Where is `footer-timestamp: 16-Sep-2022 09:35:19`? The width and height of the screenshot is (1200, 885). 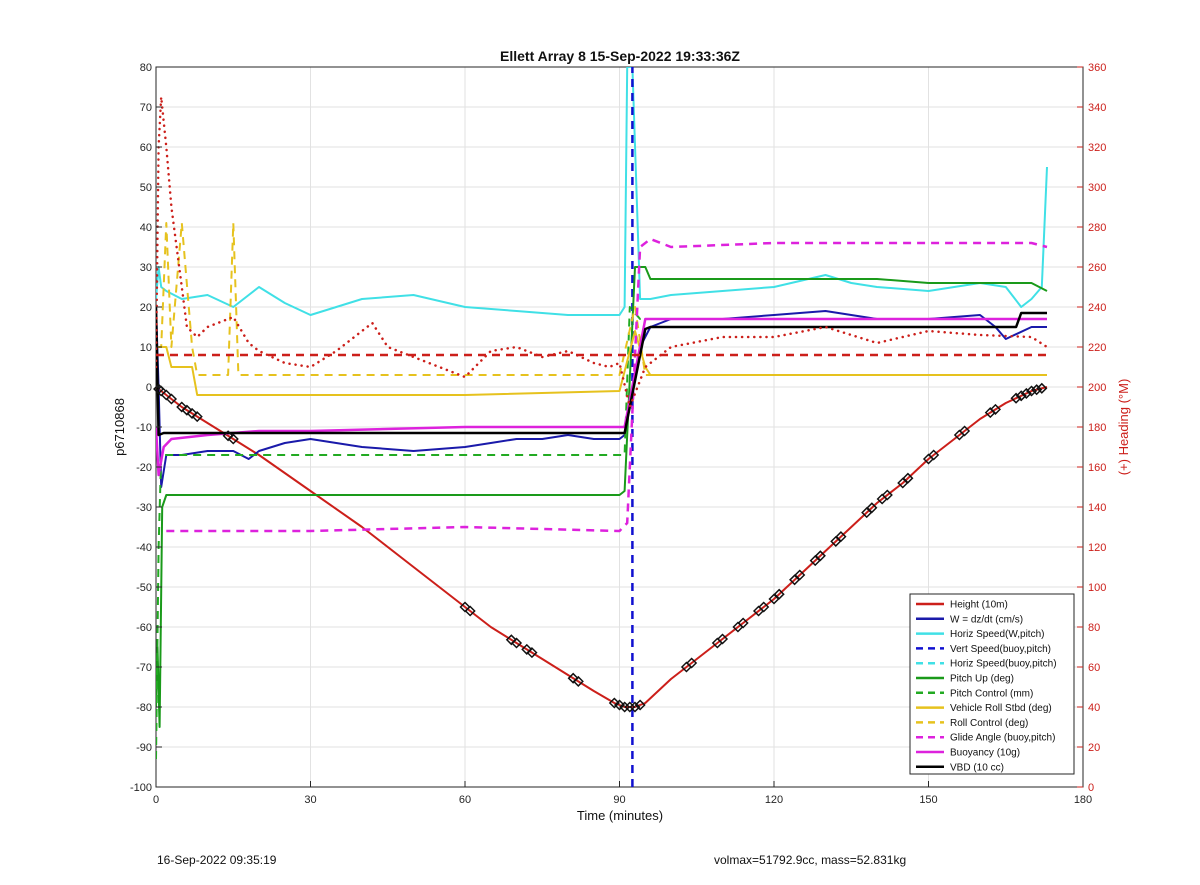
footer-timestamp: 16-Sep-2022 09:35:19 is located at coordinates (217, 860).